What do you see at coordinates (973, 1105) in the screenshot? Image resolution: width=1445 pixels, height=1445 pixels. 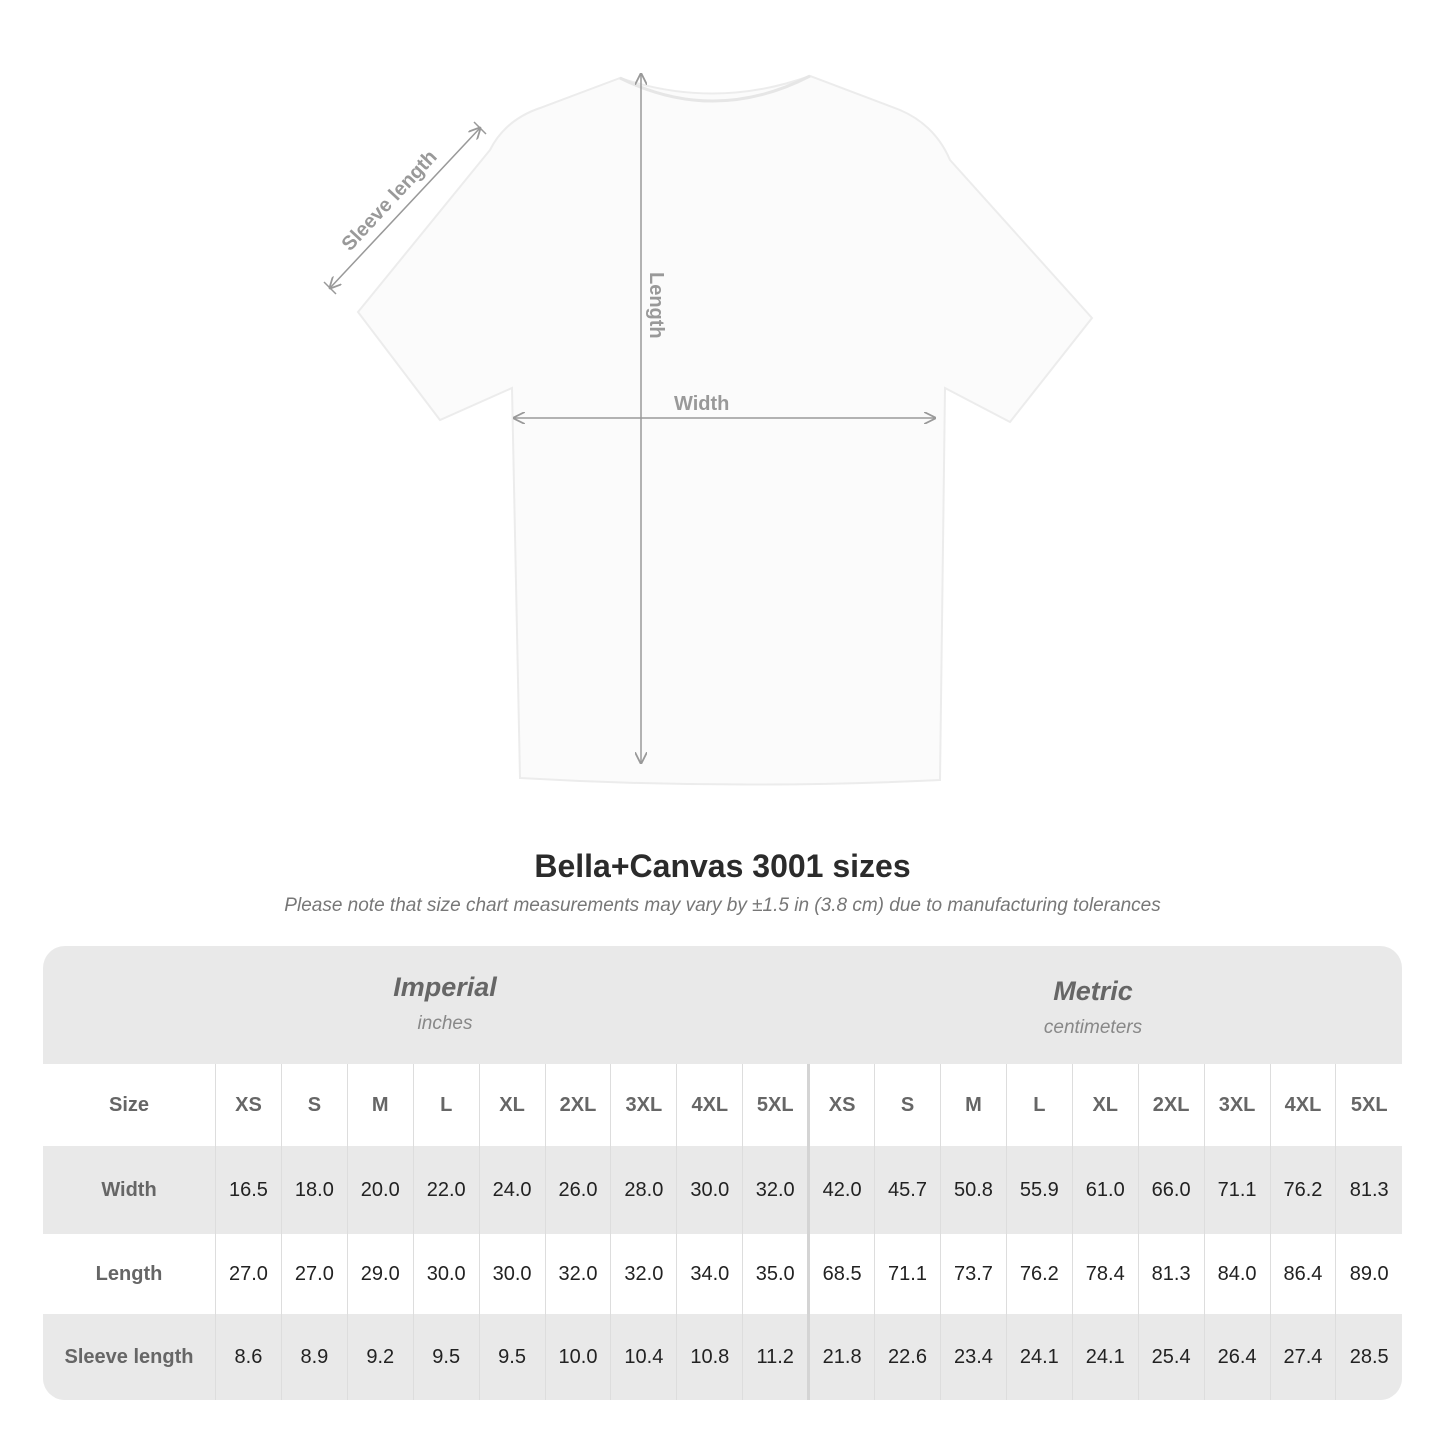 I see `size-header-metric: M` at bounding box center [973, 1105].